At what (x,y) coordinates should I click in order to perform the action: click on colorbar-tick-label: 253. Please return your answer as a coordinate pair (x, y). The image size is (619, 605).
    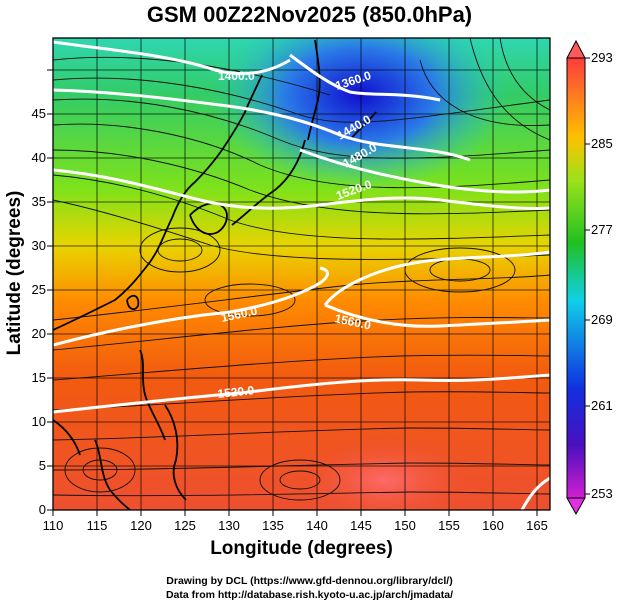
    Looking at the image, I should click on (602, 493).